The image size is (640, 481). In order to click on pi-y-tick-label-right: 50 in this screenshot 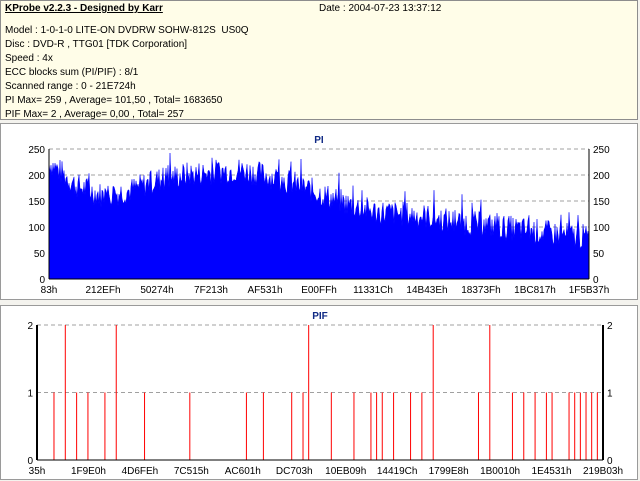, I will do `click(599, 254)`.